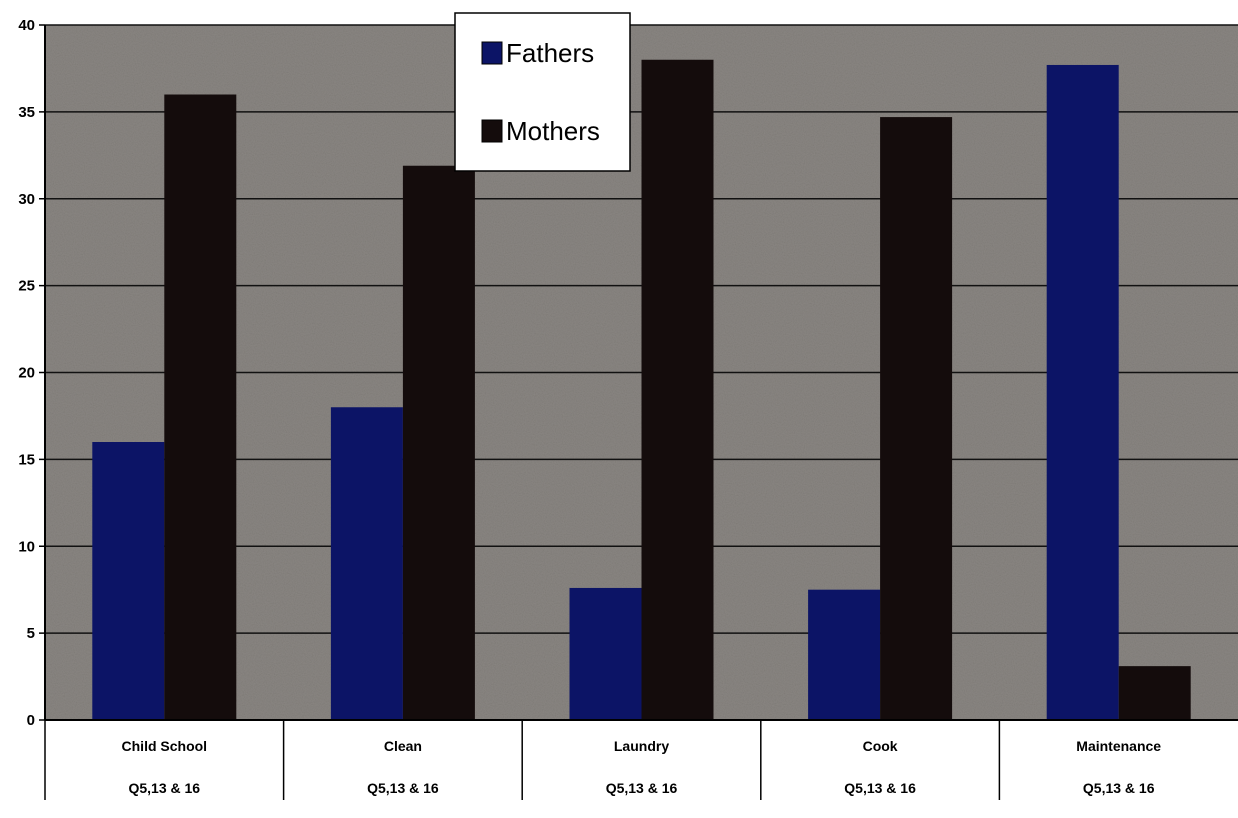 The image size is (1238, 818). I want to click on bar-mothers-clean, so click(438, 443).